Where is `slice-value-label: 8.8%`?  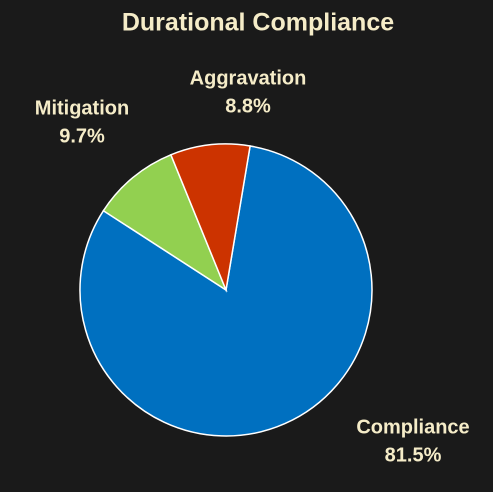
slice-value-label: 8.8% is located at coordinates (248, 106).